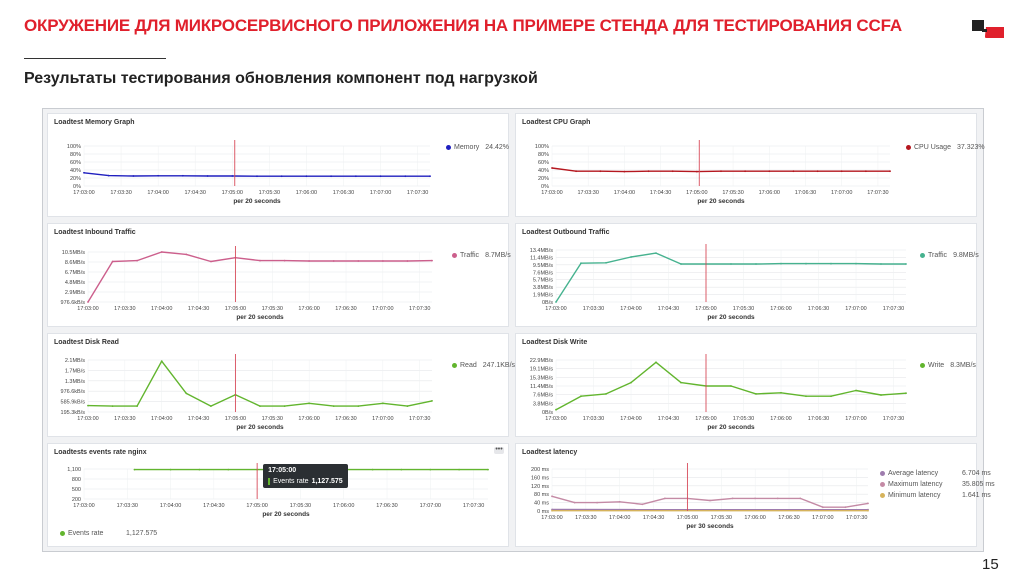 Image resolution: width=1024 pixels, height=574 pixels. What do you see at coordinates (541, 258) in the screenshot?
I see `y-tick-label: 11.4MB/s` at bounding box center [541, 258].